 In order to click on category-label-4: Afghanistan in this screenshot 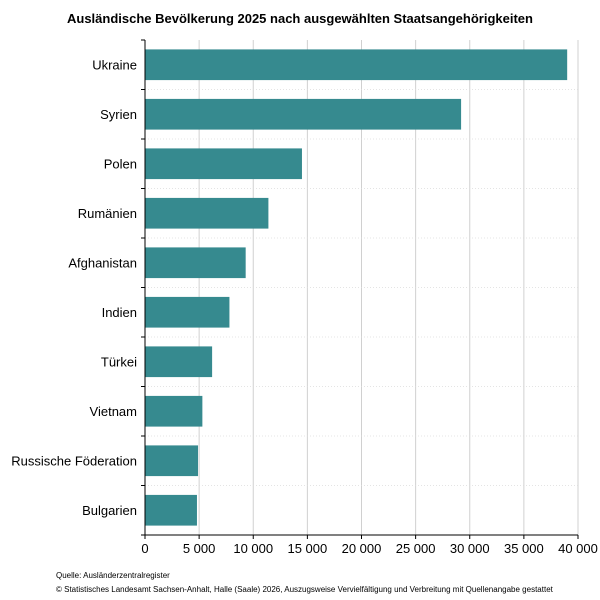, I will do `click(102, 262)`.